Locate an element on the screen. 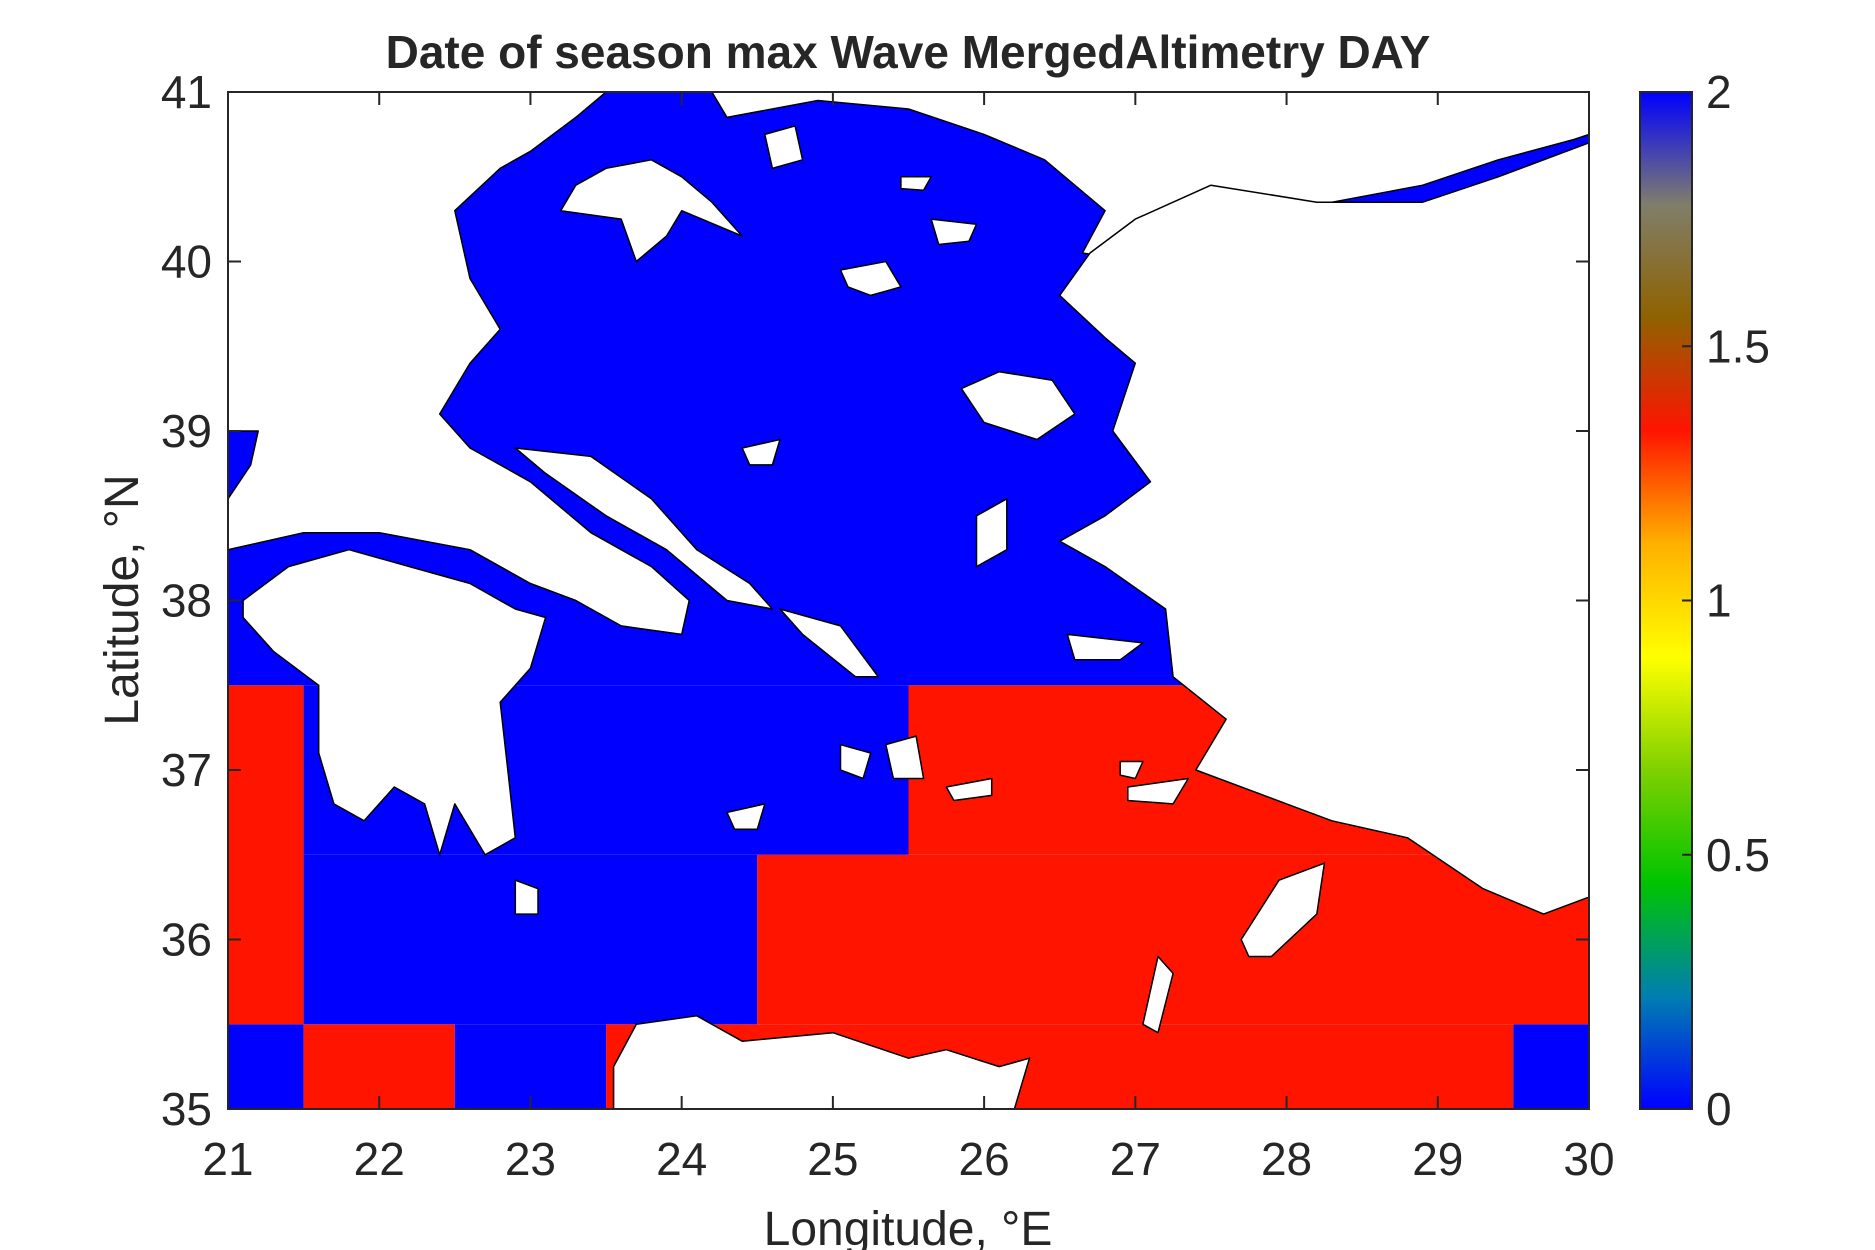  milos-land is located at coordinates (746, 817).